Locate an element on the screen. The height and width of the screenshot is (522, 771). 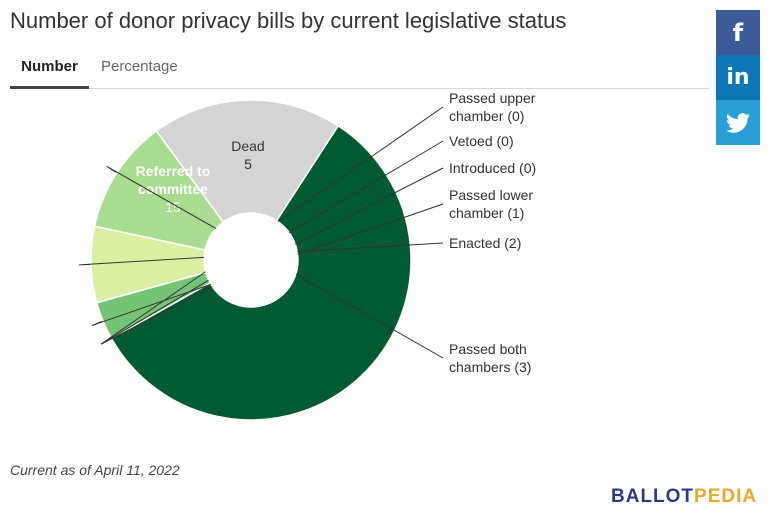
slice-label-passed-both-chambers-line-0: Passed both is located at coordinates (488, 349).